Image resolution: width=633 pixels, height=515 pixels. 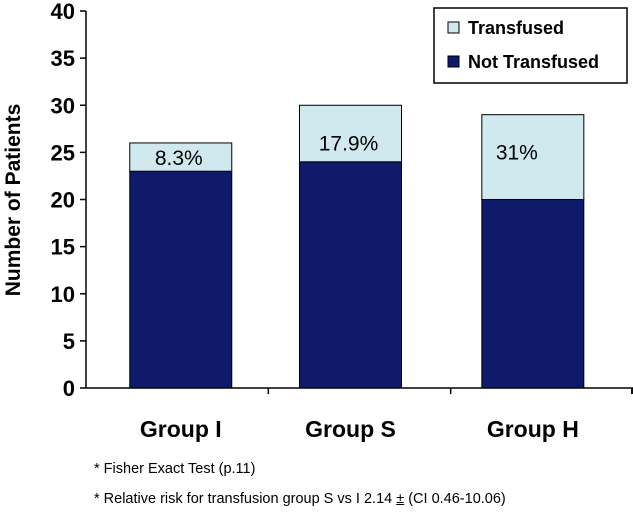 I want to click on chart-legend: Transfused Not Transfused, so click(x=530, y=45).